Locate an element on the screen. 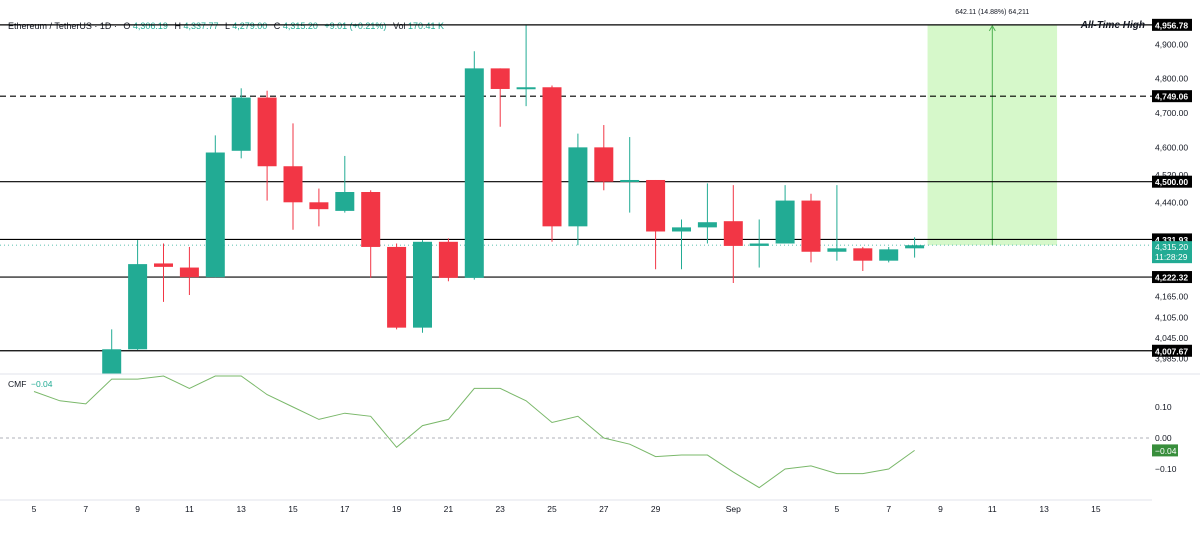 This screenshot has width=1200, height=558. time-tick-6: 17 is located at coordinates (345, 509).